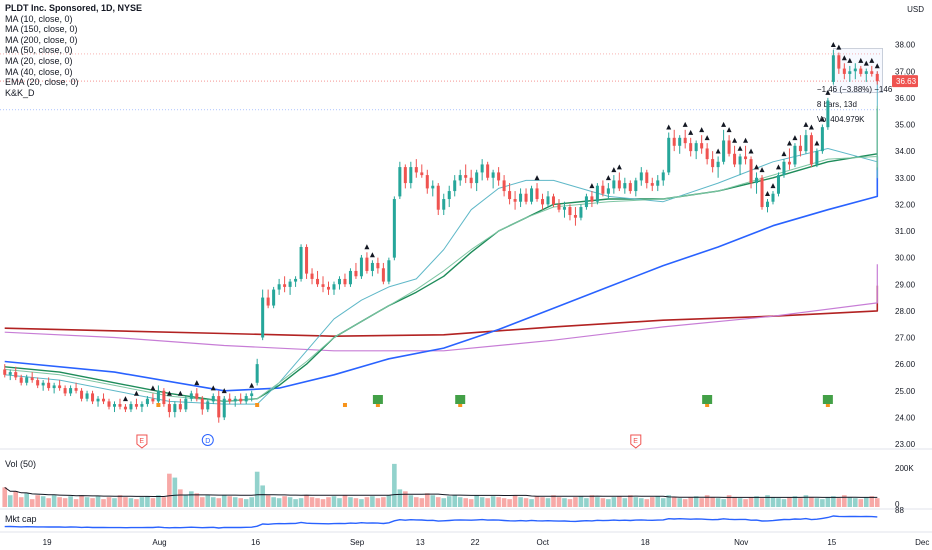 This screenshot has width=932, height=550. Describe the element at coordinates (897, 504) in the screenshot. I see `volume-tick-label: 0` at that location.